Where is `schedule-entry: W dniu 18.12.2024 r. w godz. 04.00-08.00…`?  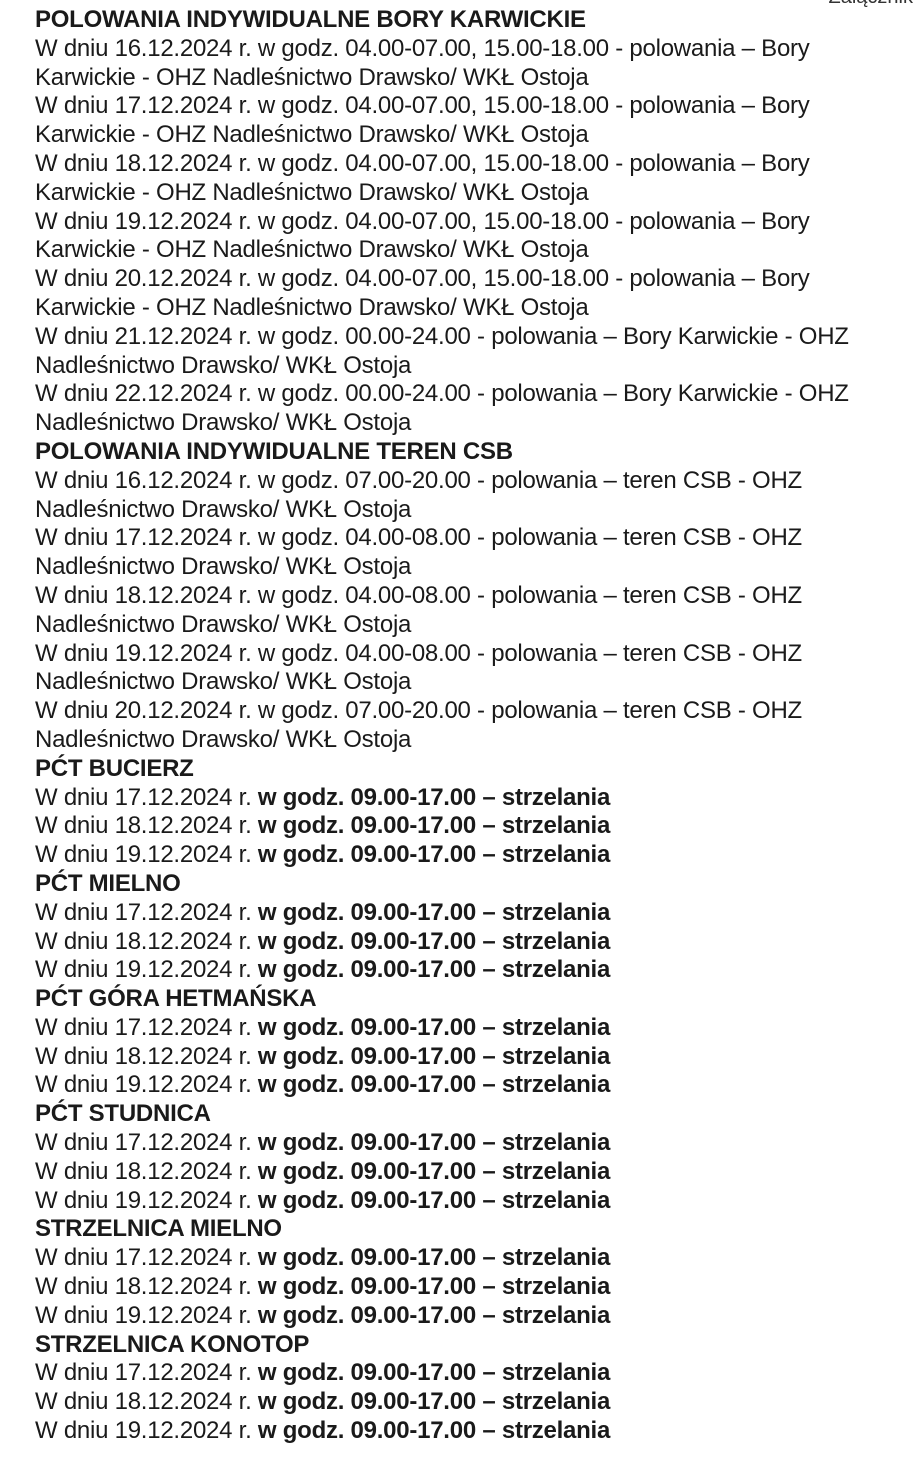
schedule-entry: W dniu 18.12.2024 r. w godz. 04.00-08.00… is located at coordinates (442, 611).